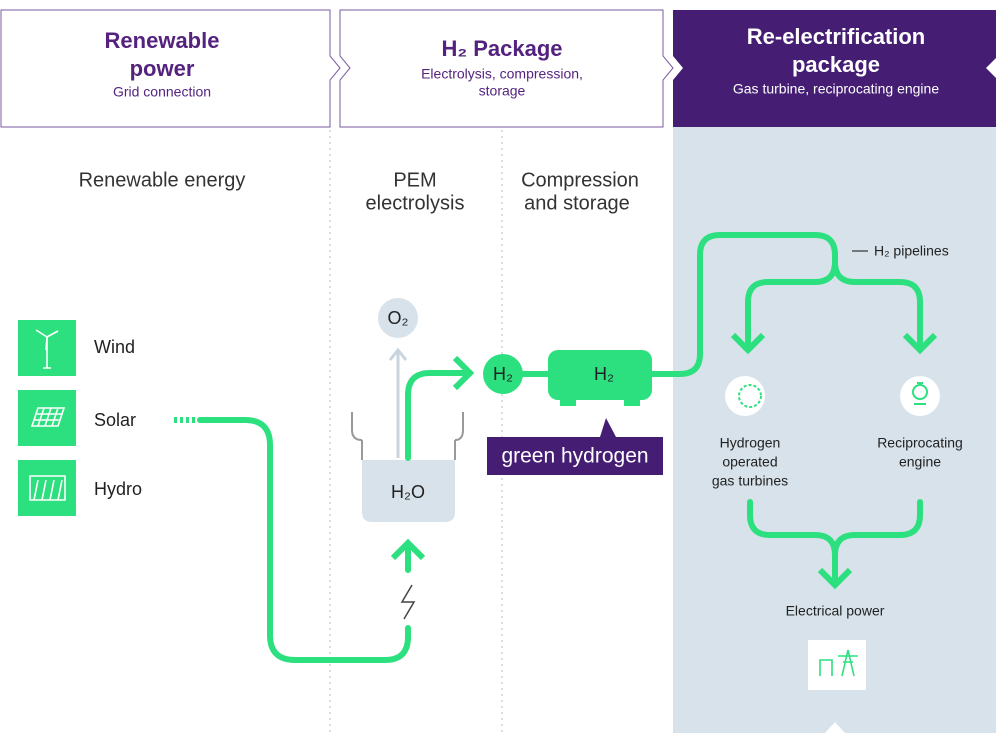 The width and height of the screenshot is (996, 738). Describe the element at coordinates (115, 420) in the screenshot. I see `source-label: Solar` at that location.